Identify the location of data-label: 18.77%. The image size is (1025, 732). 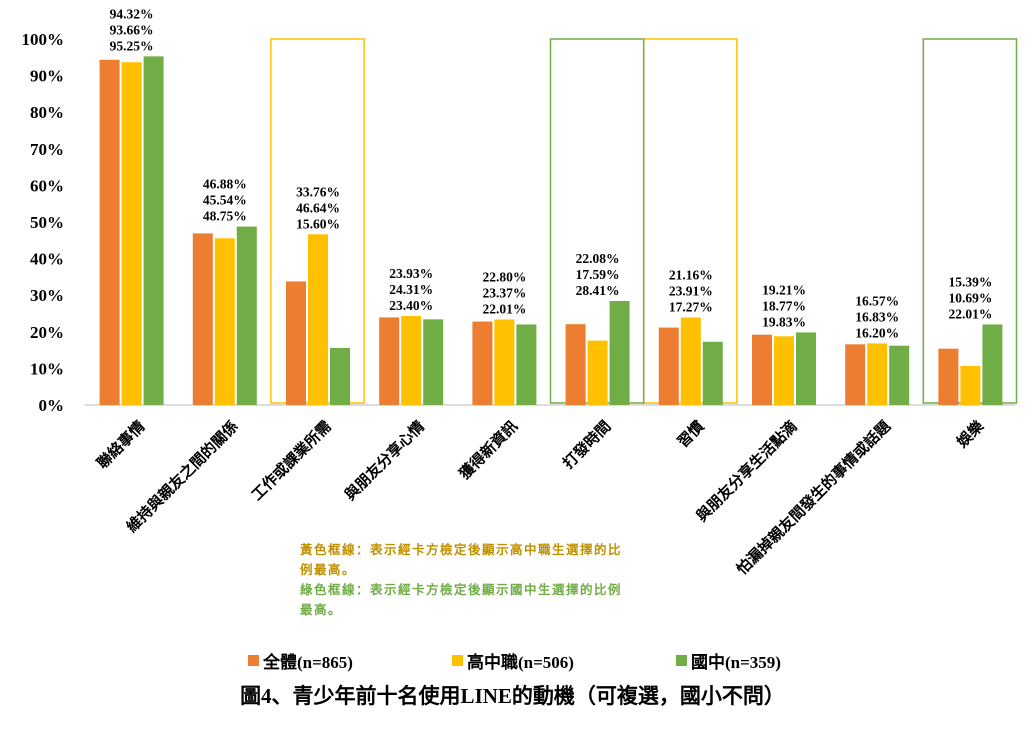
(784, 305).